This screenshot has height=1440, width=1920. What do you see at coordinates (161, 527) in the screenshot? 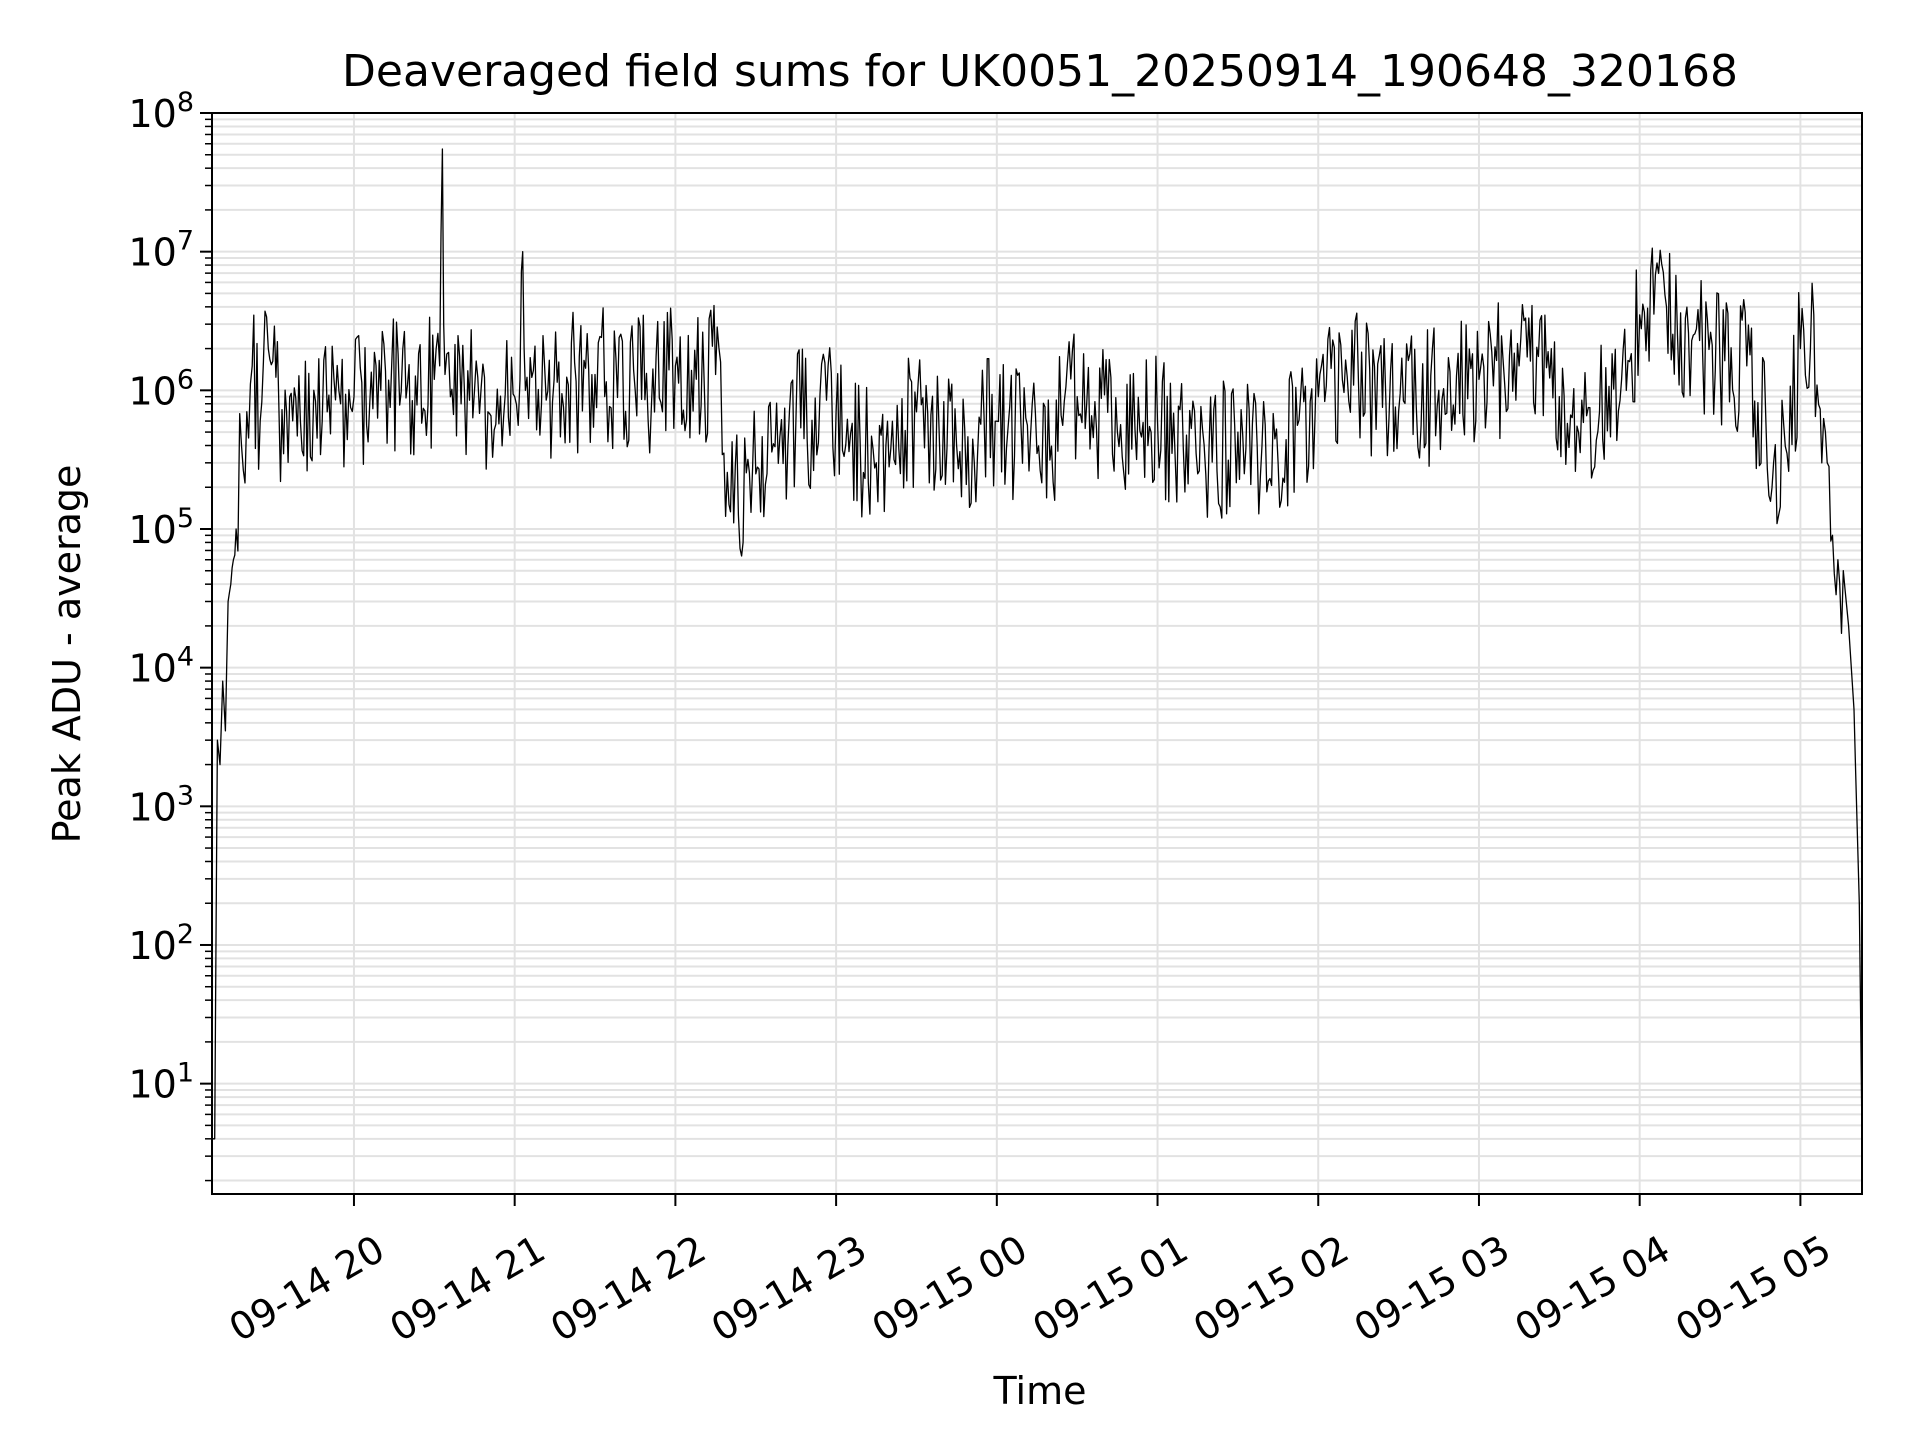
I see `y-tick-label: 105` at bounding box center [161, 527].